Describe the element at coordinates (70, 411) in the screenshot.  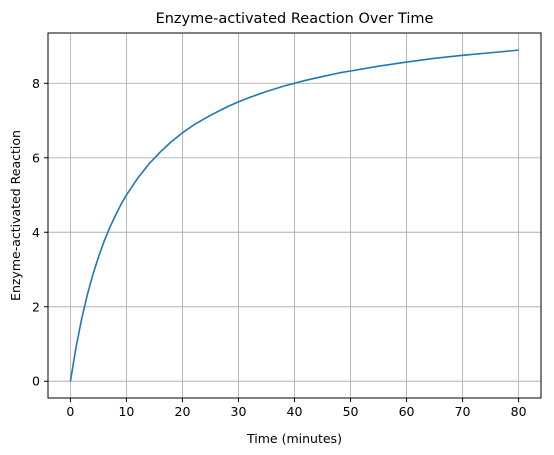
I see `x-tick-label: 0` at that location.